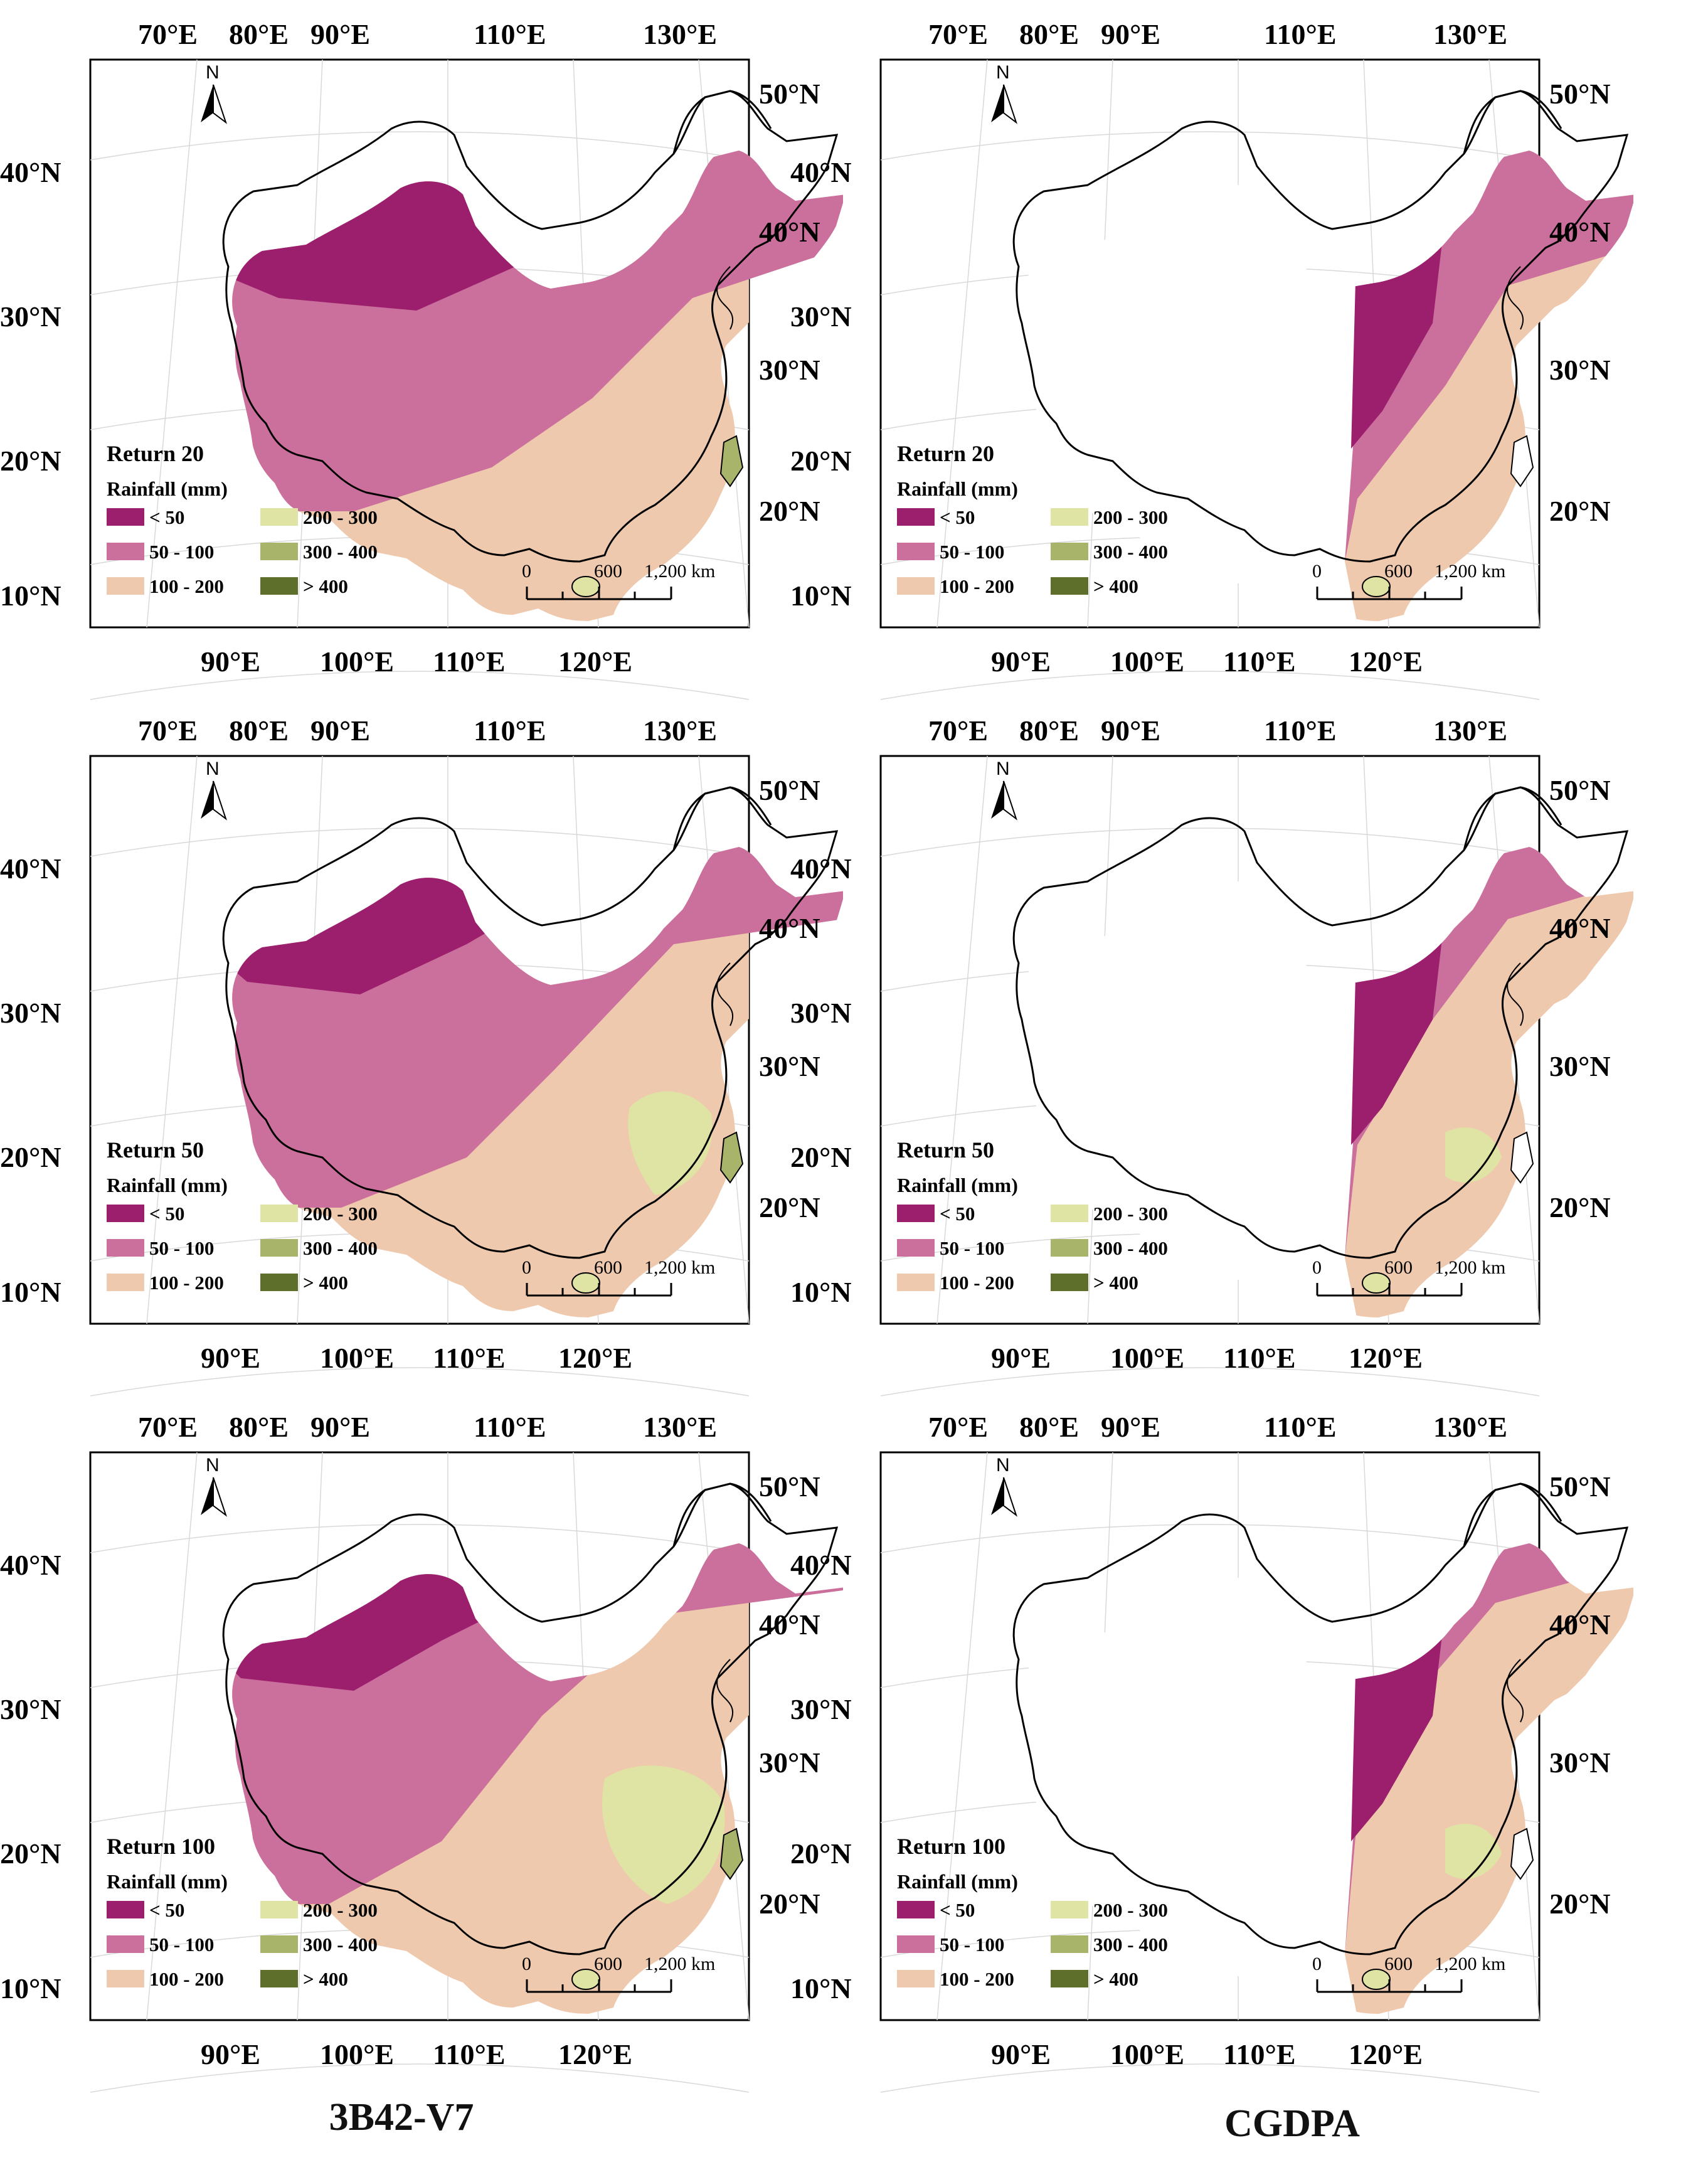 Image resolution: width=1708 pixels, height=2160 pixels. Describe the element at coordinates (167, 1185) in the screenshot. I see `legend-heading: Rainfall (mm)` at that location.